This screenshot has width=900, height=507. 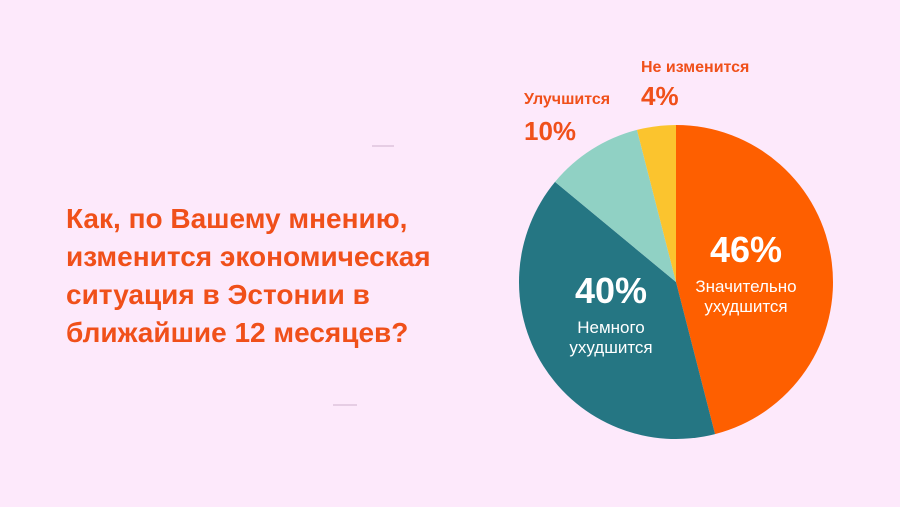 What do you see at coordinates (695, 67) in the screenshot?
I see `slice-category-label: Не изменится` at bounding box center [695, 67].